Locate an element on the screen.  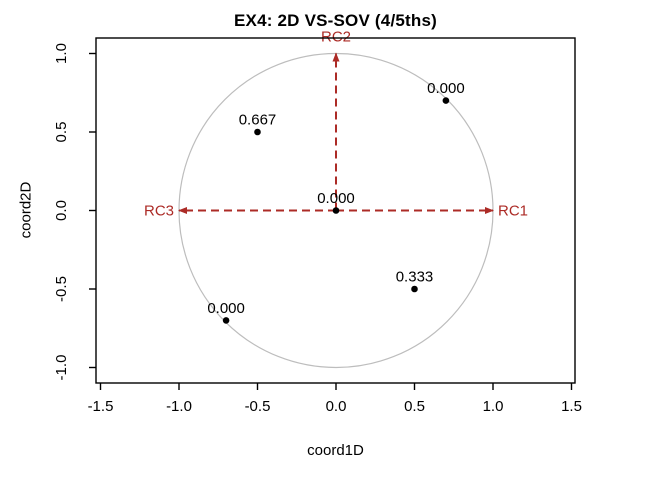
chart-title: EX4: 2D VS-SOV (4/5ths) is located at coordinates (335, 20).